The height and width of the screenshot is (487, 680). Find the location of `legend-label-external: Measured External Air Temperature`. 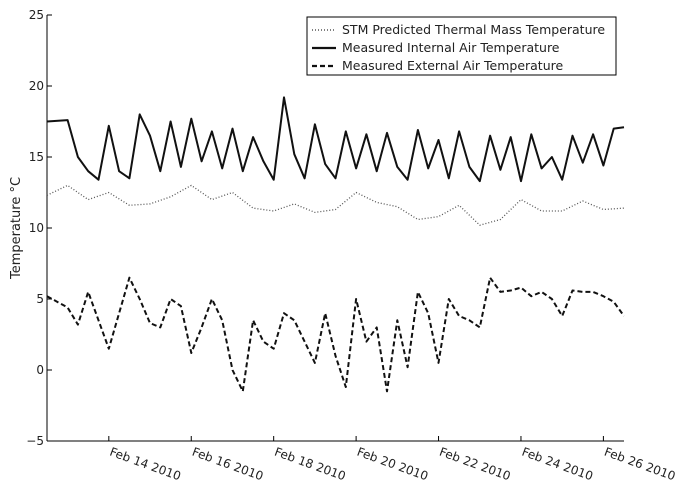

legend-label-external: Measured External Air Temperature is located at coordinates (452, 65).